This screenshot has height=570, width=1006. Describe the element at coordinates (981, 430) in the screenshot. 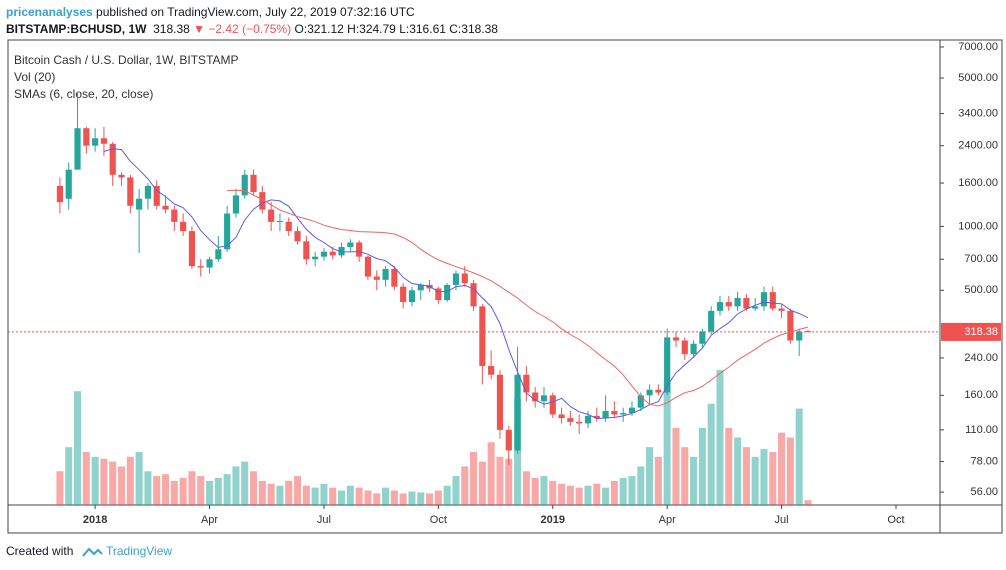

I see `y-tick-label: 110.00` at that location.